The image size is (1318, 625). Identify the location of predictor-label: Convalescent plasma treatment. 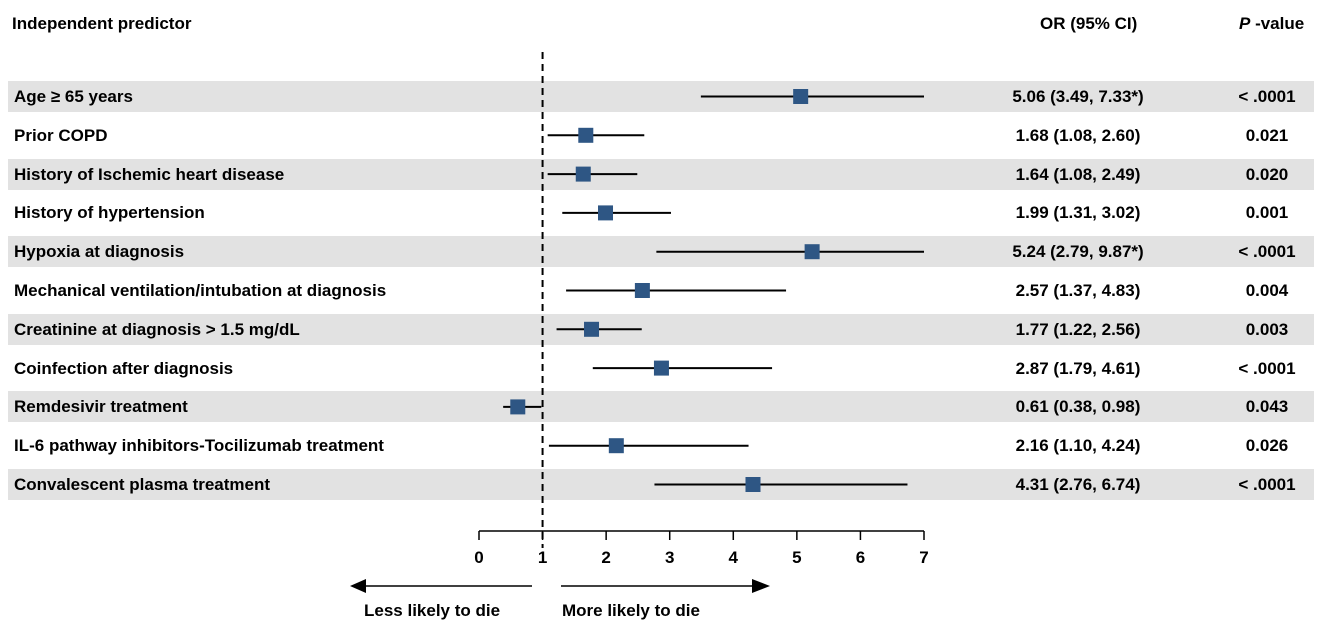
(142, 484).